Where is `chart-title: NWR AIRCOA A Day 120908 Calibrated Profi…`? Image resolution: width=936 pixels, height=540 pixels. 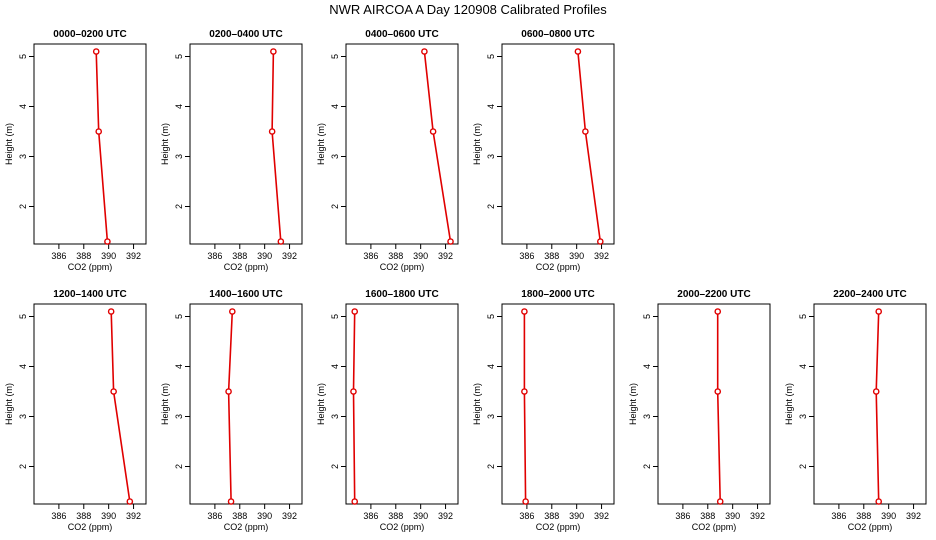
chart-title: NWR AIRCOA A Day 120908 Calibrated Profi… is located at coordinates (468, 9).